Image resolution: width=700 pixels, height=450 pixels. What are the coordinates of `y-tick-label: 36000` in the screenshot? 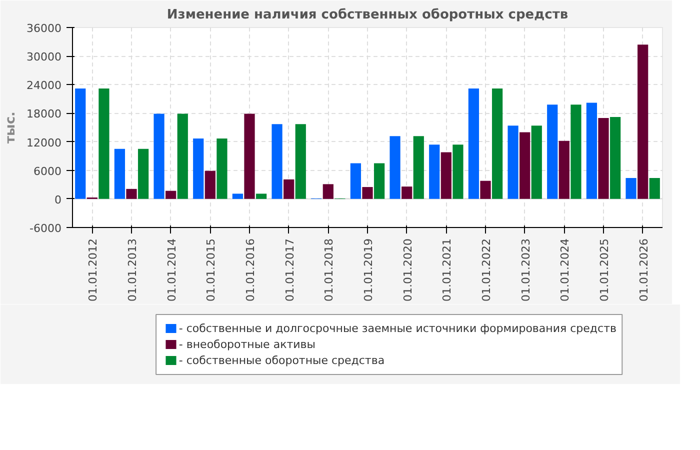 It's located at (44, 28).